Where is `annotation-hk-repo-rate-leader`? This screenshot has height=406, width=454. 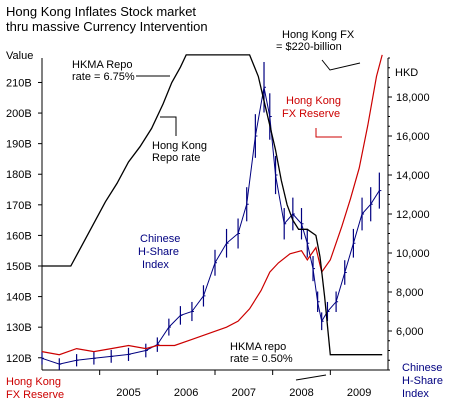 annotation-hk-repo-rate-leader is located at coordinates (168, 126).